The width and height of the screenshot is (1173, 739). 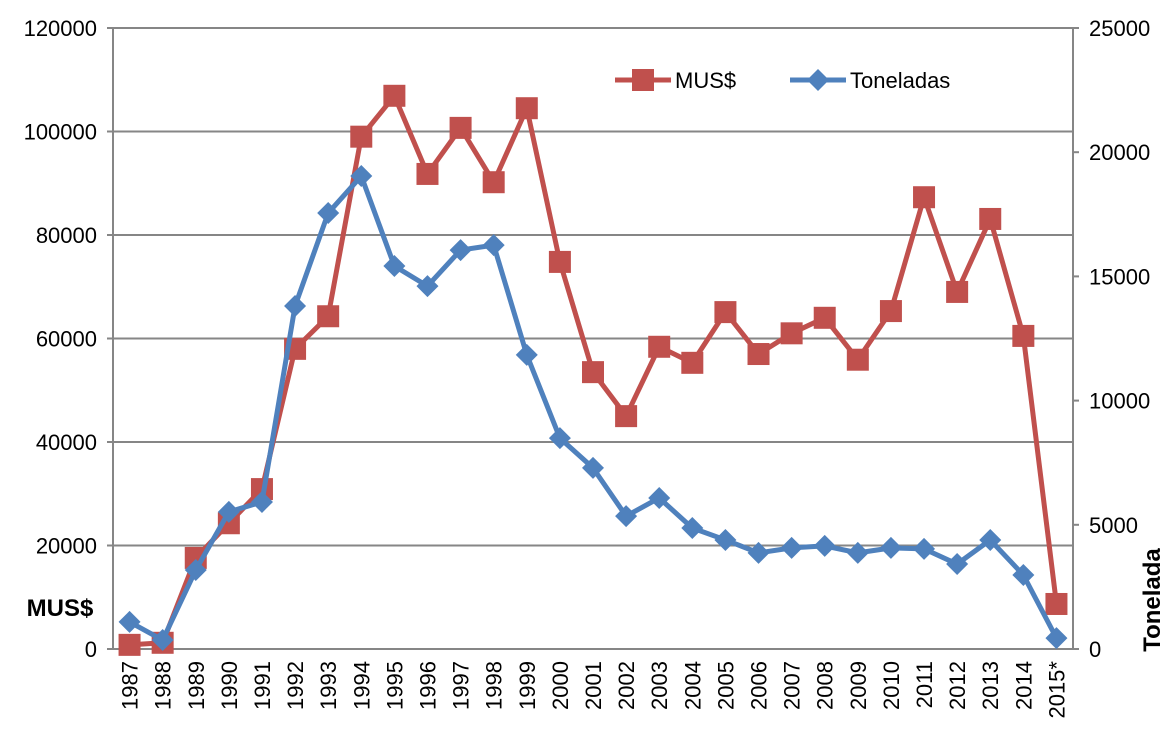 What do you see at coordinates (825, 685) in the screenshot?
I see `x-tick-label: 2008` at bounding box center [825, 685].